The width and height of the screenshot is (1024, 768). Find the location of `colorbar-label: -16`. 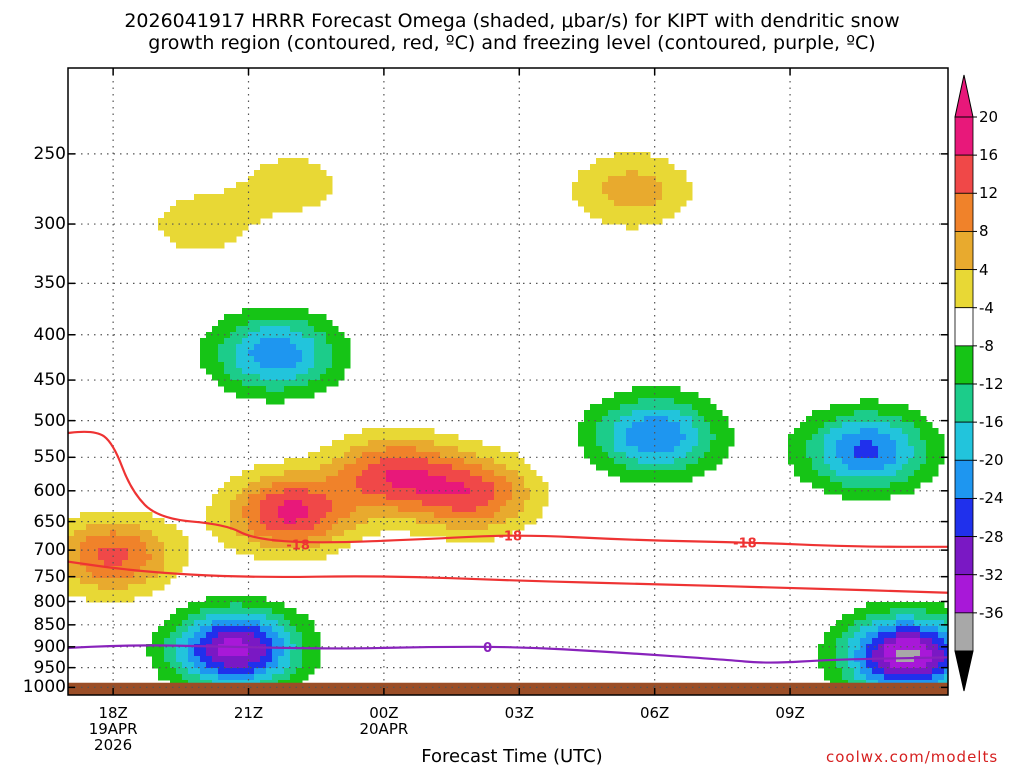

colorbar-label: -16 is located at coordinates (991, 422).